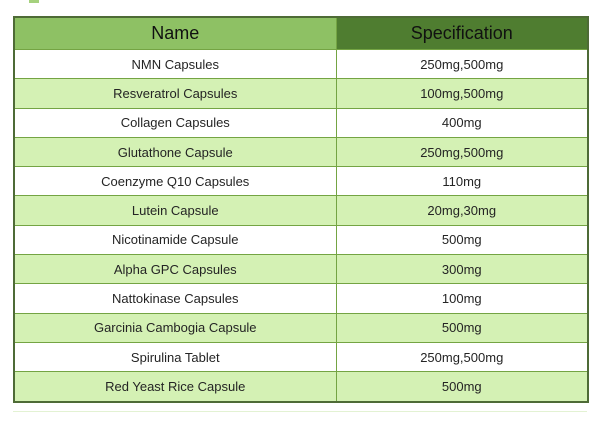 The image size is (600, 430). I want to click on table-row: Garcinia Cambogia Capsule 500mg, so click(301, 327).